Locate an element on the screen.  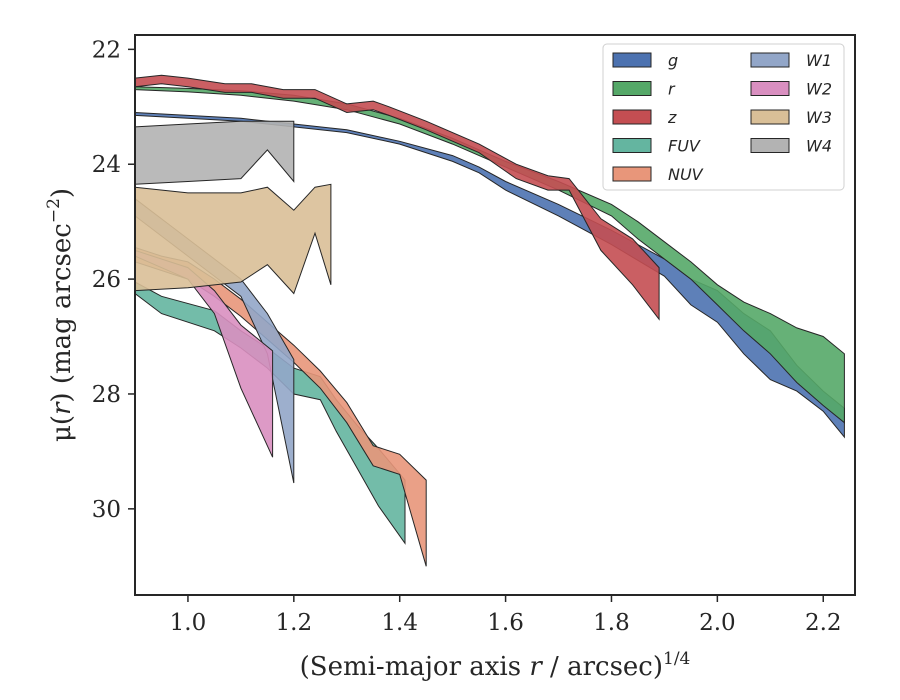
x-tick-label: 1.2 is located at coordinates (294, 623).